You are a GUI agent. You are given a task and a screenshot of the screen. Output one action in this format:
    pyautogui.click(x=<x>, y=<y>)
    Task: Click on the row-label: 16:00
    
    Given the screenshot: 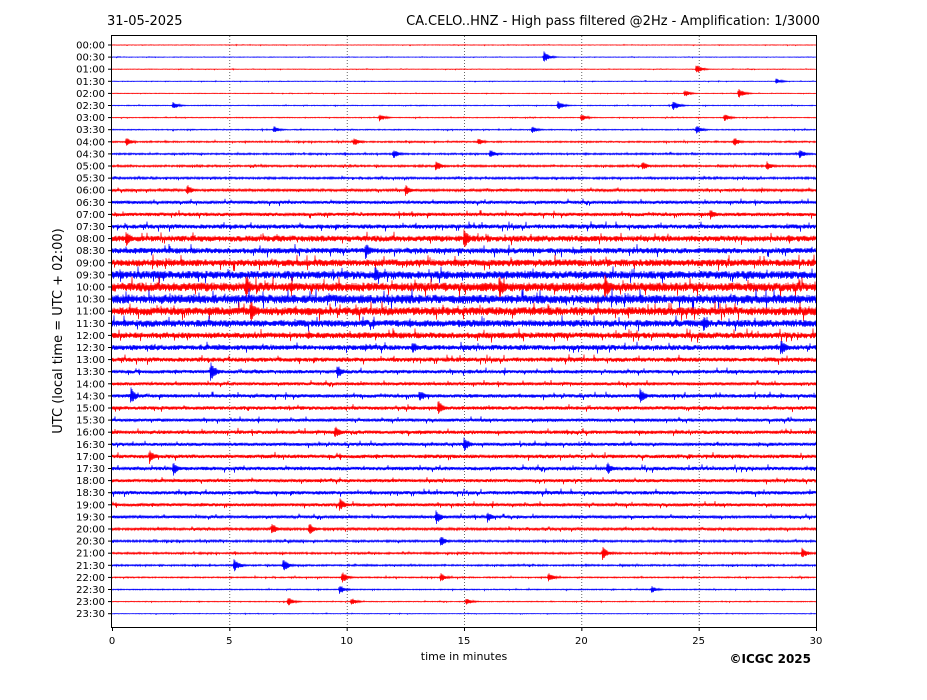 What is the action you would take?
    pyautogui.click(x=90, y=433)
    